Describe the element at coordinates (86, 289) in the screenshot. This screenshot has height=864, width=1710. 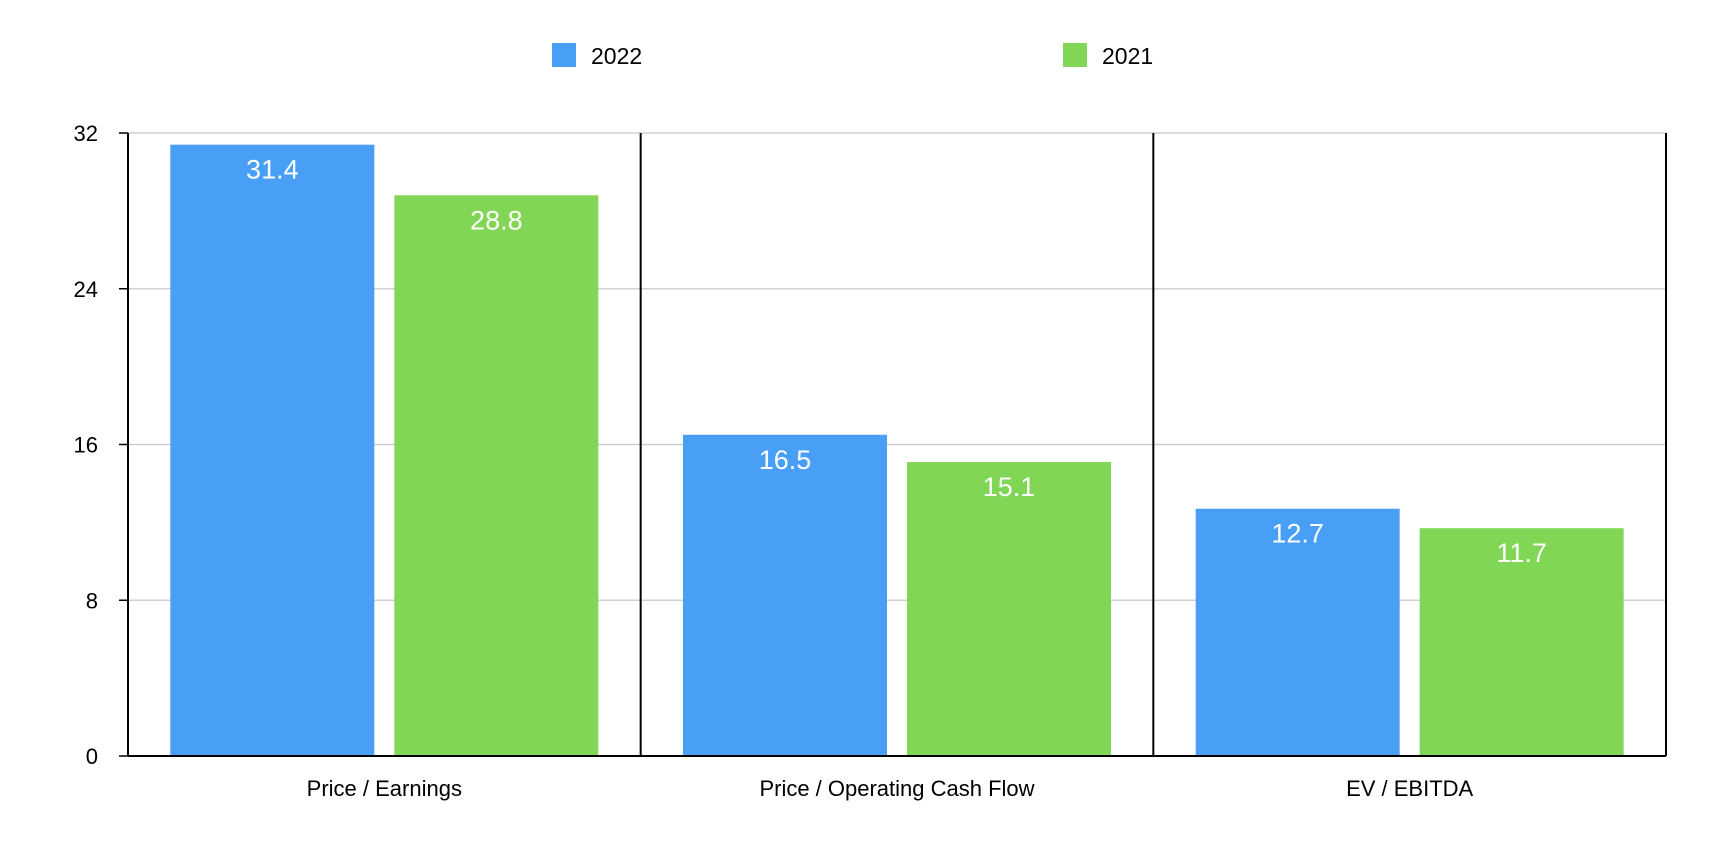
I see `y-tick-label: 24` at that location.